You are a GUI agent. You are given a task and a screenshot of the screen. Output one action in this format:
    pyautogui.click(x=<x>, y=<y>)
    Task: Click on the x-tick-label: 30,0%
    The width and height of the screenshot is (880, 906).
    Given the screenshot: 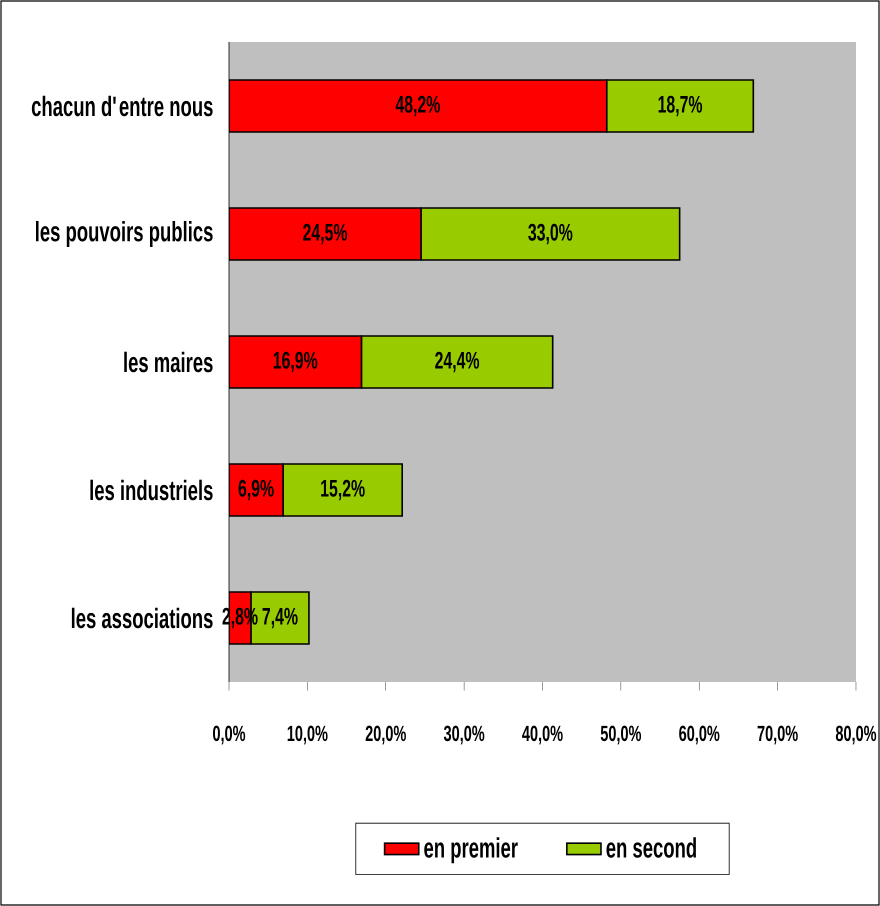 What is the action you would take?
    pyautogui.click(x=464, y=735)
    